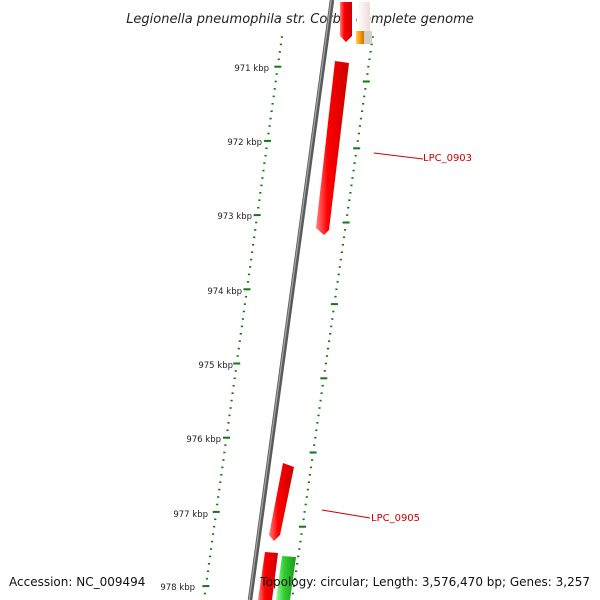 The width and height of the screenshot is (600, 600). What do you see at coordinates (360, 37) in the screenshot?
I see `feature-orange-top` at bounding box center [360, 37].